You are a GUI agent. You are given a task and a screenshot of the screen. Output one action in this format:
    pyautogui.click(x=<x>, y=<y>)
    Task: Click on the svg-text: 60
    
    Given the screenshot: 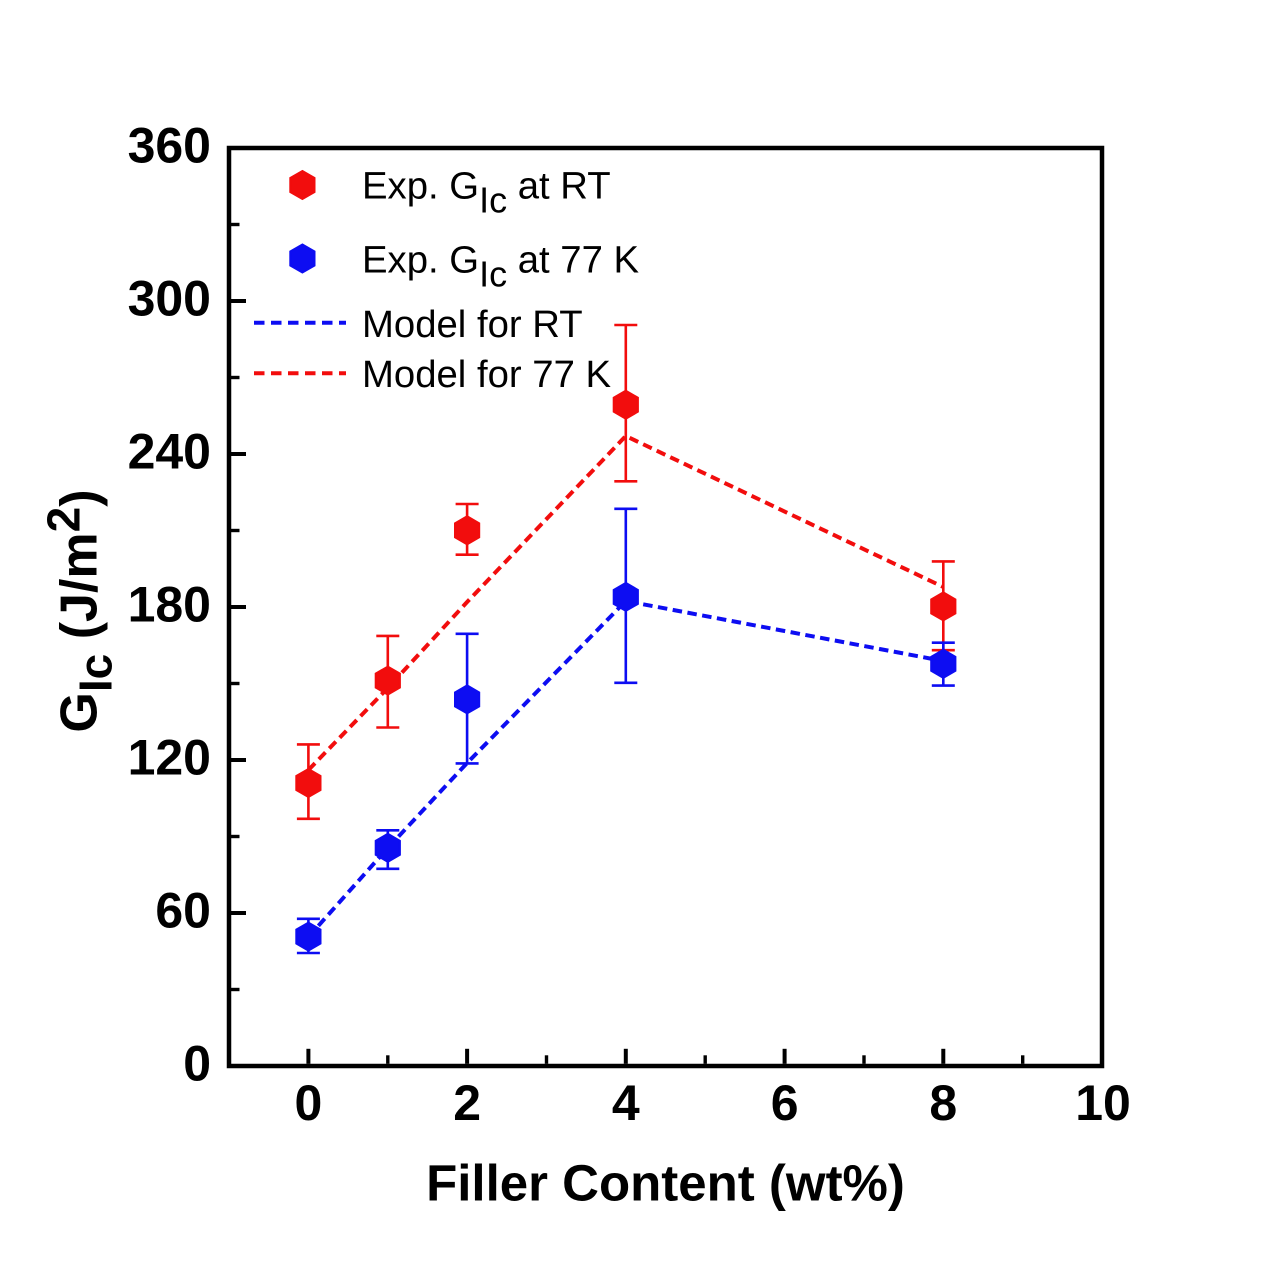 What is the action you would take?
    pyautogui.click(x=183, y=911)
    